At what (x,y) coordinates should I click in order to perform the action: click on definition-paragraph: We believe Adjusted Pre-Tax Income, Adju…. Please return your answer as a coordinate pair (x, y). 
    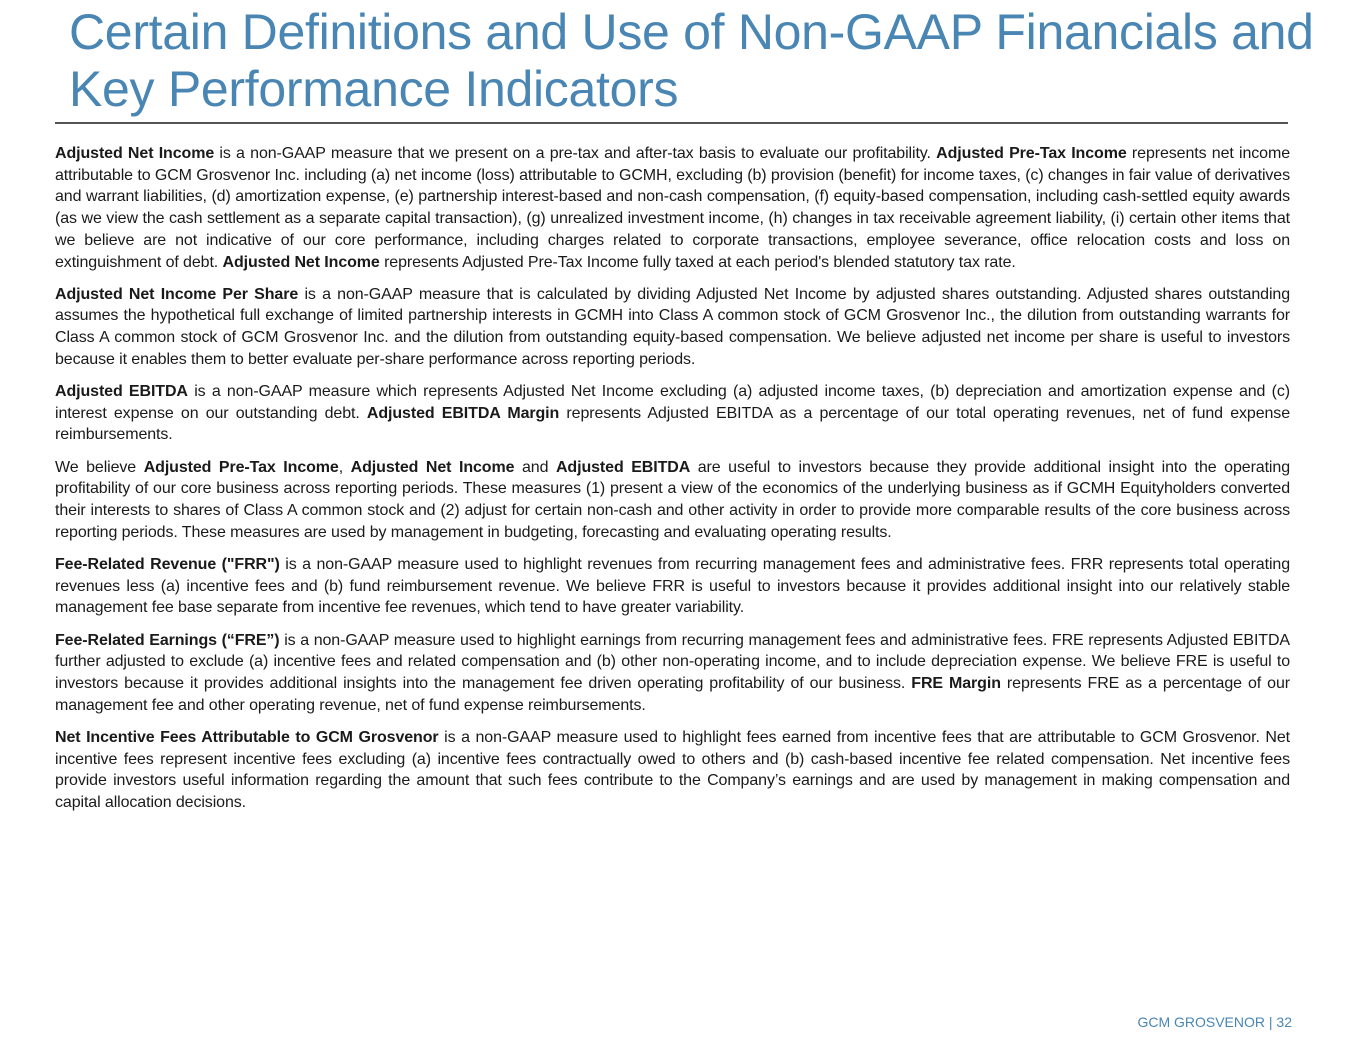
    Looking at the image, I should click on (672, 500).